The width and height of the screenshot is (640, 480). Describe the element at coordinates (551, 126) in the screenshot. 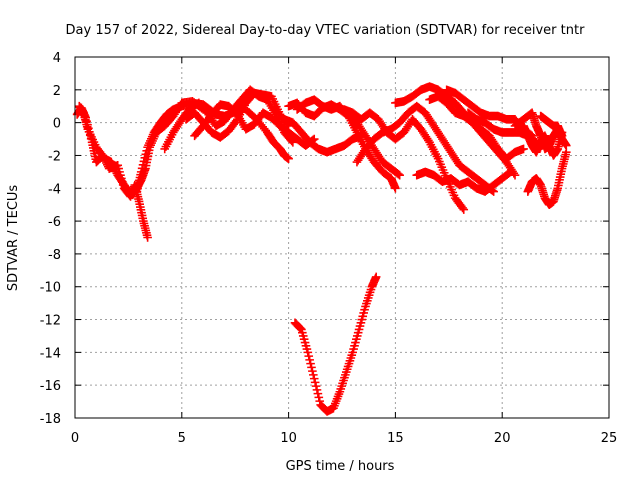

I see `series-arc21` at that location.